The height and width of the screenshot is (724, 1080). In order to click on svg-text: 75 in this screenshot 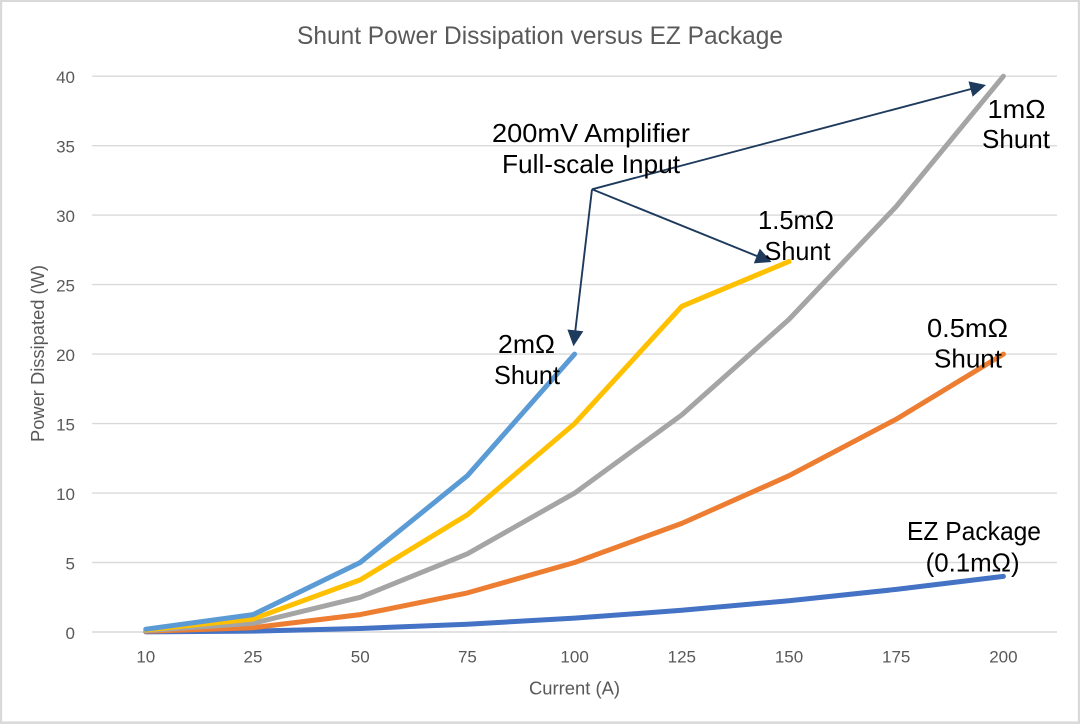, I will do `click(467, 656)`.